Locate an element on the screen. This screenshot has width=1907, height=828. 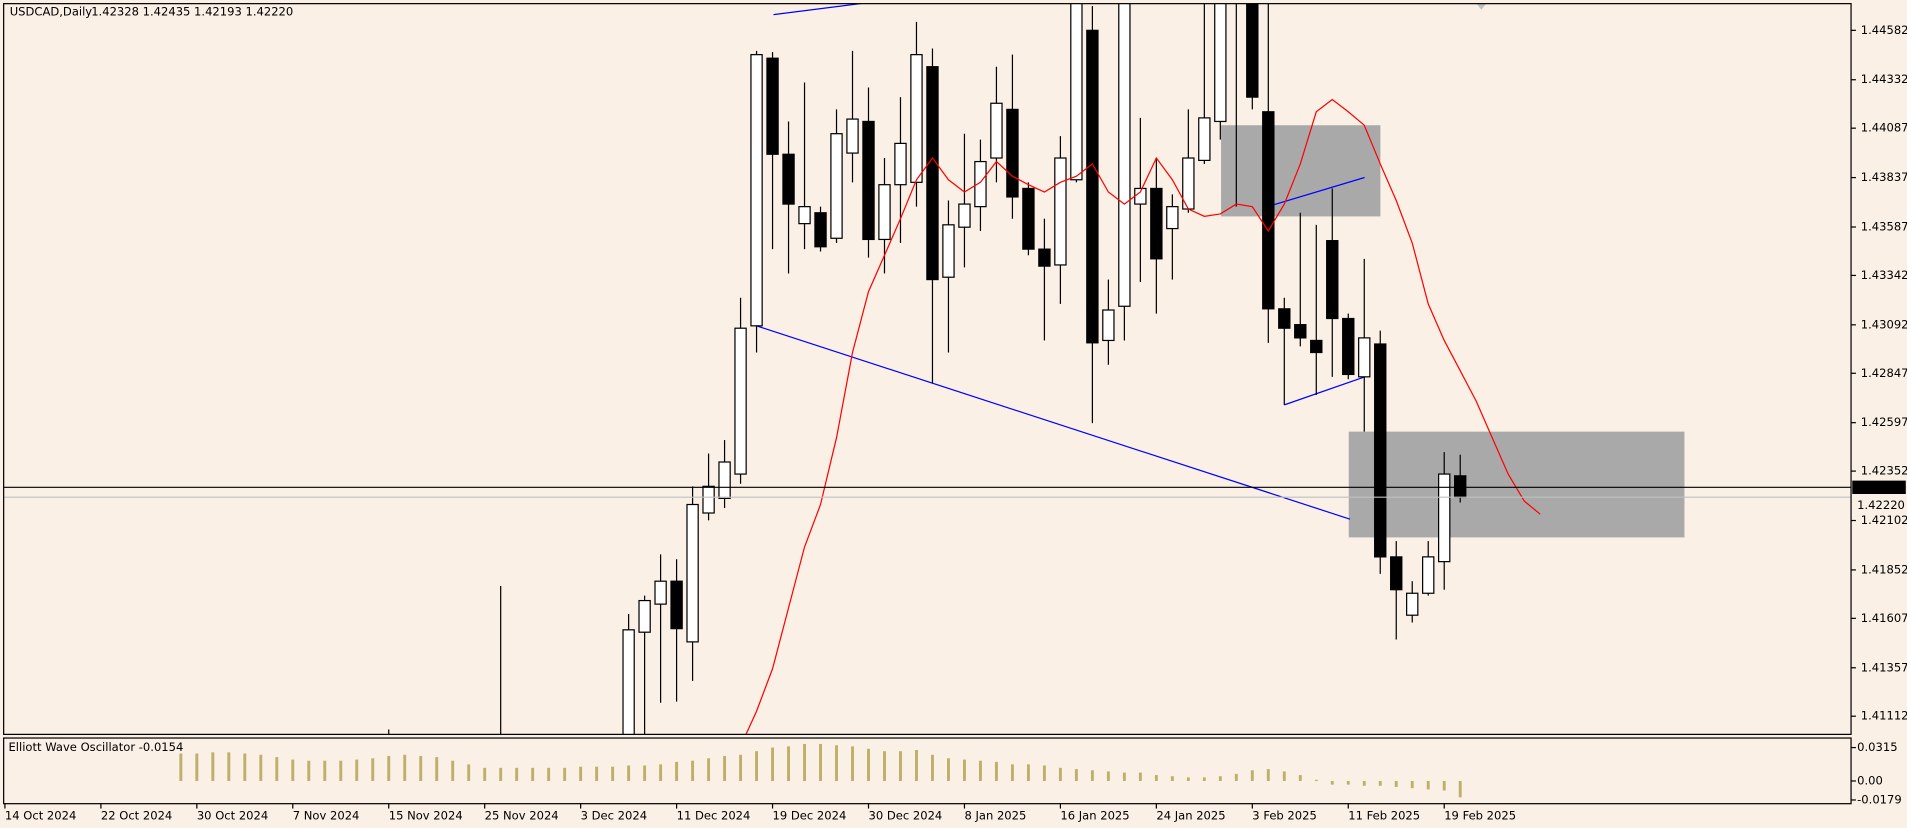
y-tick-label: 1.43342 is located at coordinates (1884, 275).